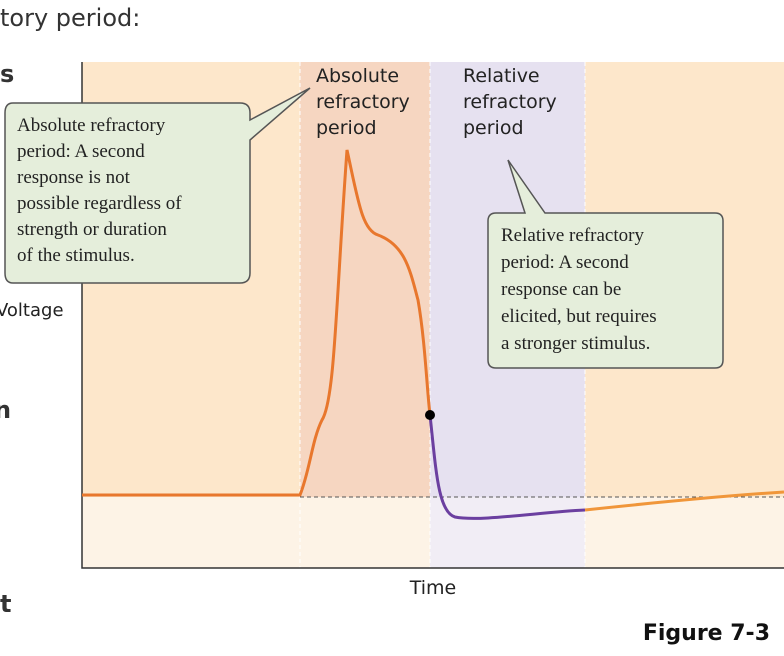  Describe the element at coordinates (507, 467) in the screenshot. I see `hyperpolarization` at that location.